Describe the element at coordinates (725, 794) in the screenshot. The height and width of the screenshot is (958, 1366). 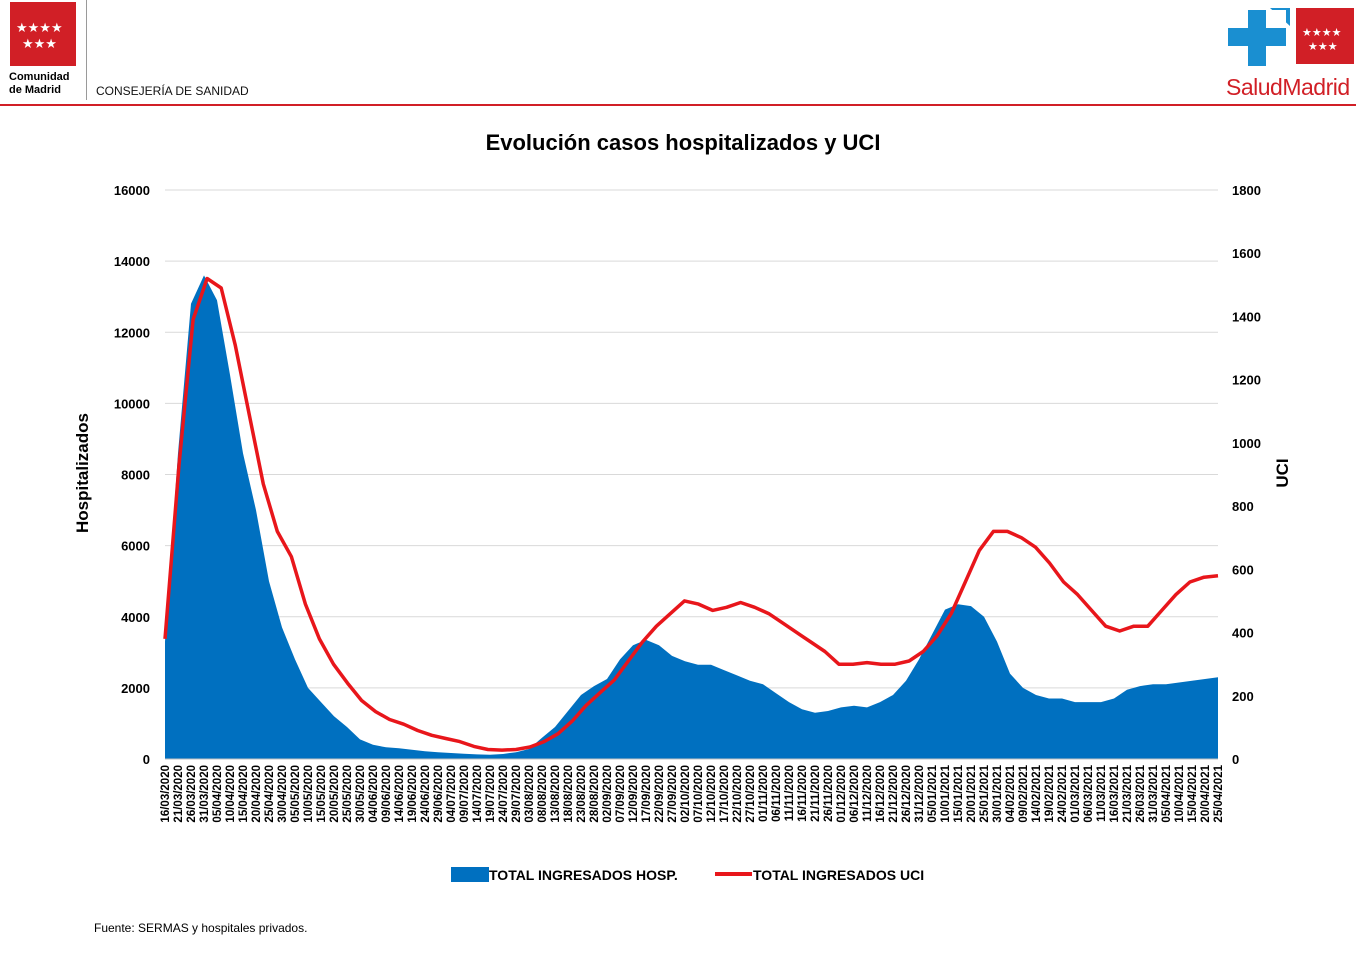
I see `x-tick-label: 17/10/2020` at that location.